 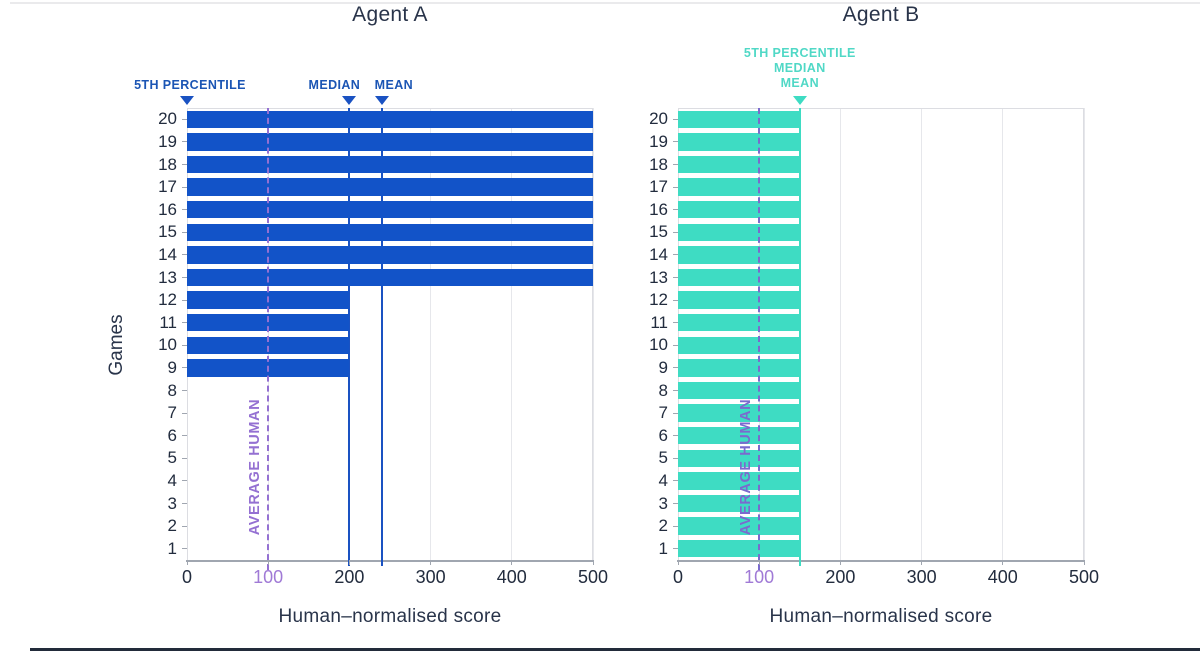 I want to click on x-tick-label-400: 400, so click(x=1002, y=577).